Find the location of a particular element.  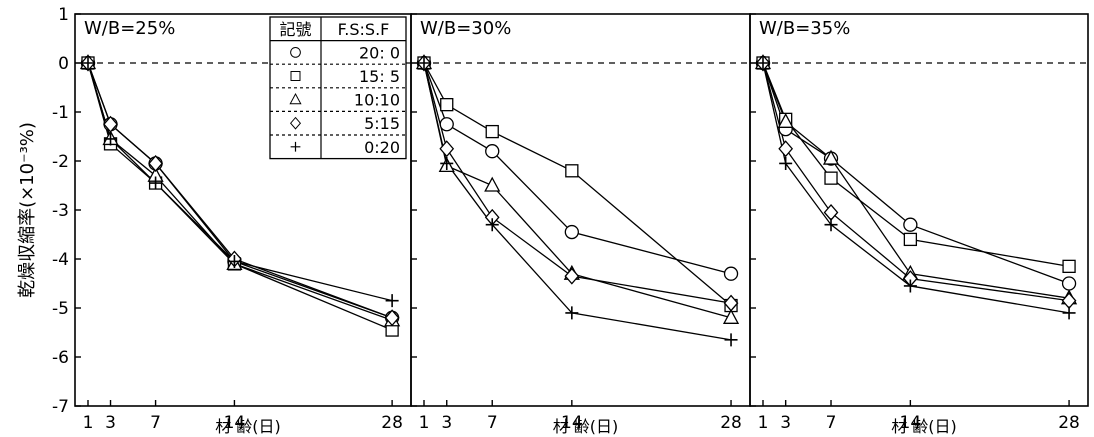

panel-title: W/B=35% is located at coordinates (804, 28).